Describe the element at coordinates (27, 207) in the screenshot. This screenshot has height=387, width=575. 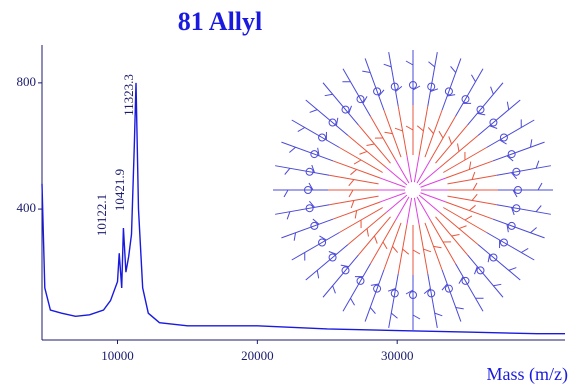
I see `y-tick-label: 400` at that location.